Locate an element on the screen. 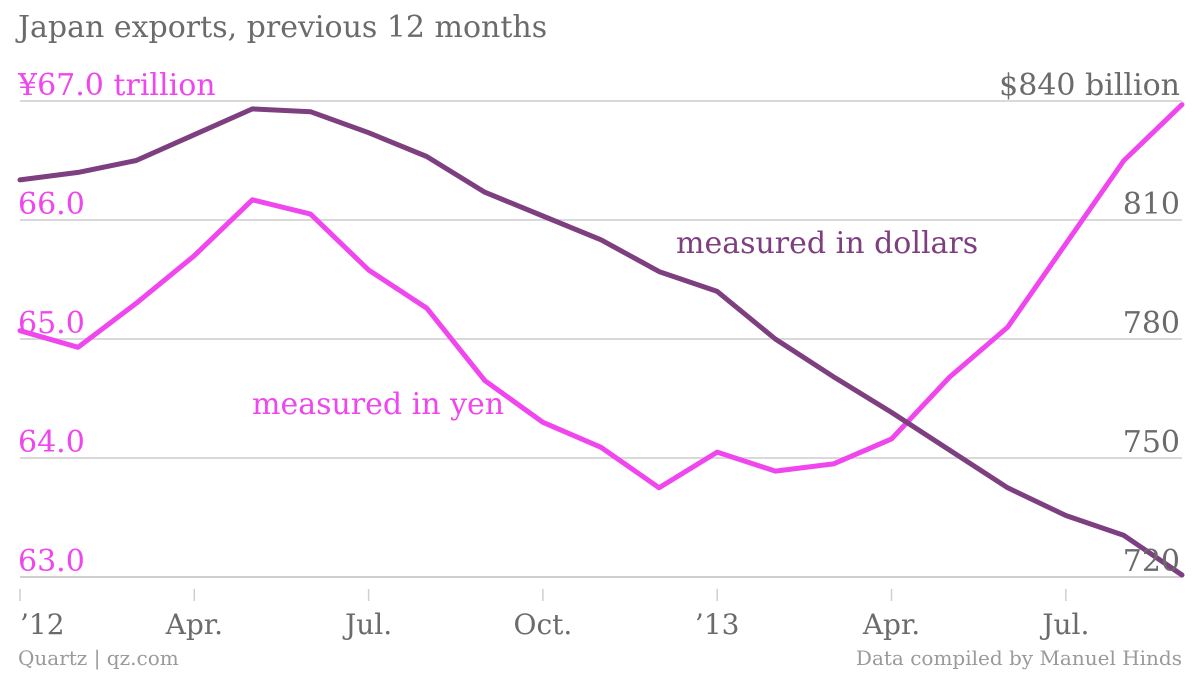 Image resolution: width=1200 pixels, height=676 pixels. y-left-tick-label: 63.0 is located at coordinates (51, 561).